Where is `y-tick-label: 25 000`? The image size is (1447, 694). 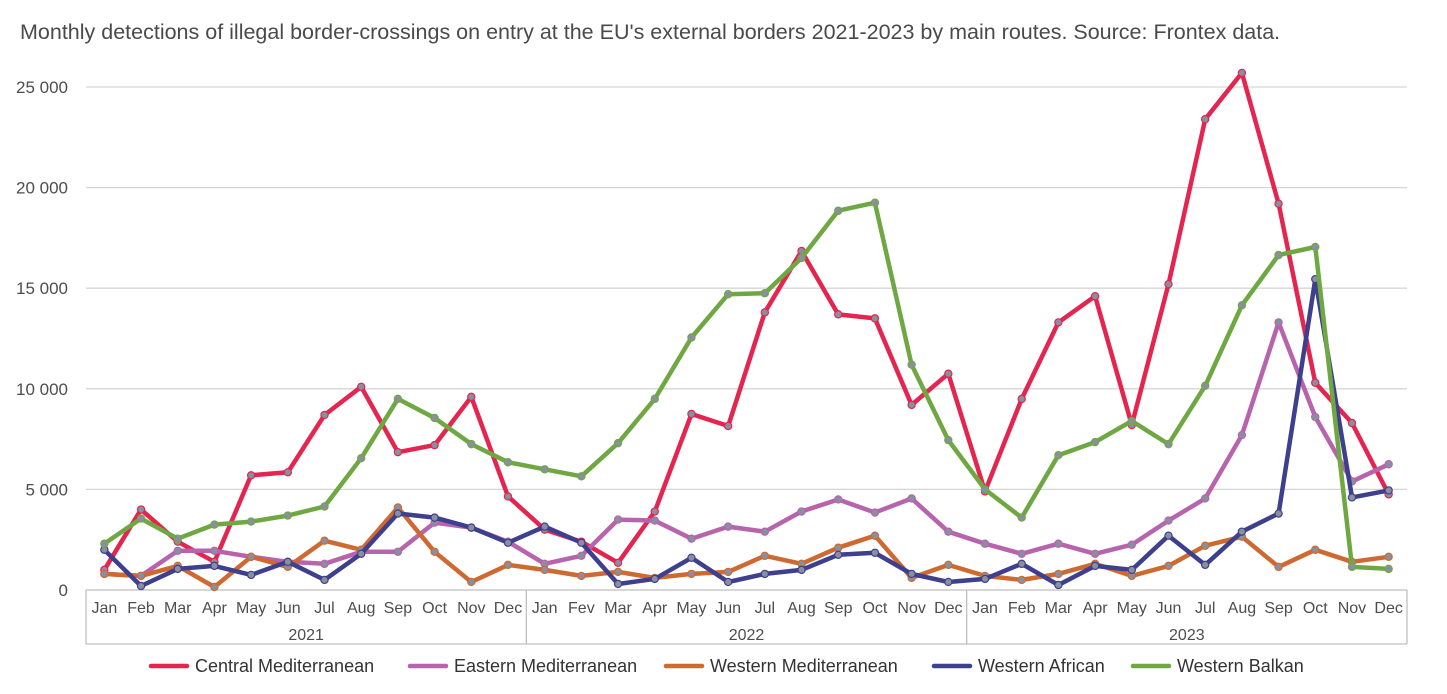 y-tick-label: 25 000 is located at coordinates (42, 87).